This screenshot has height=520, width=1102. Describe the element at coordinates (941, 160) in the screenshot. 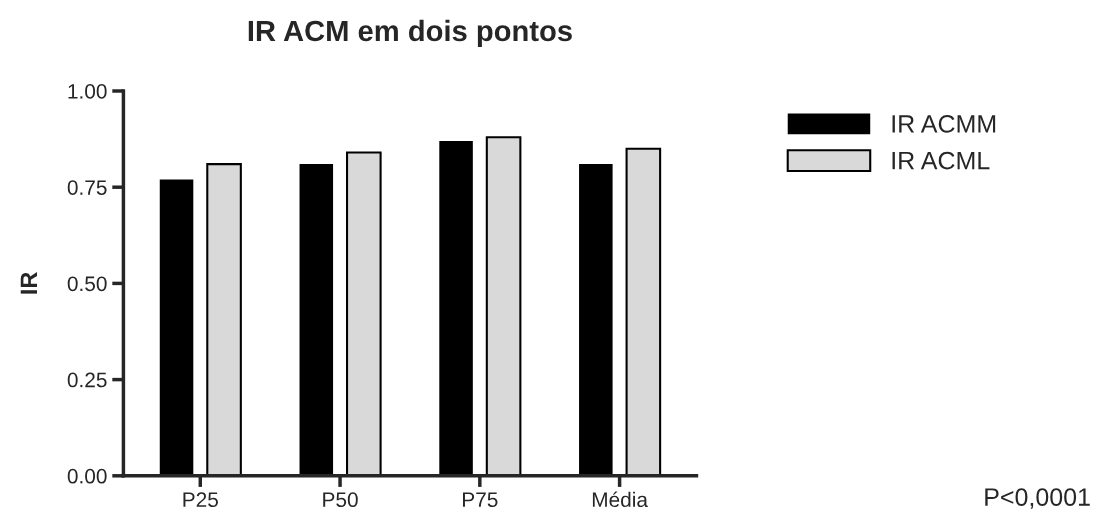

I see `legend-label: IR ACML` at that location.